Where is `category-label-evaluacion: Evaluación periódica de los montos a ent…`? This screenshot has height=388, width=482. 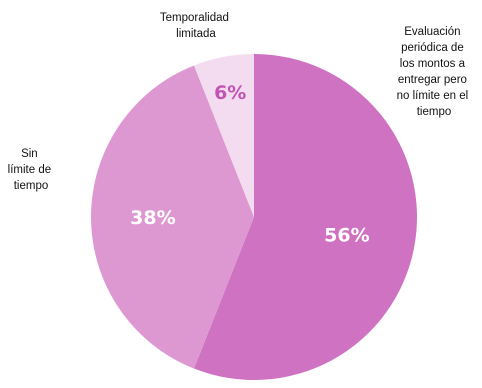 category-label-evaluacion: Evaluación periódica de los montos a ent… is located at coordinates (434, 72).